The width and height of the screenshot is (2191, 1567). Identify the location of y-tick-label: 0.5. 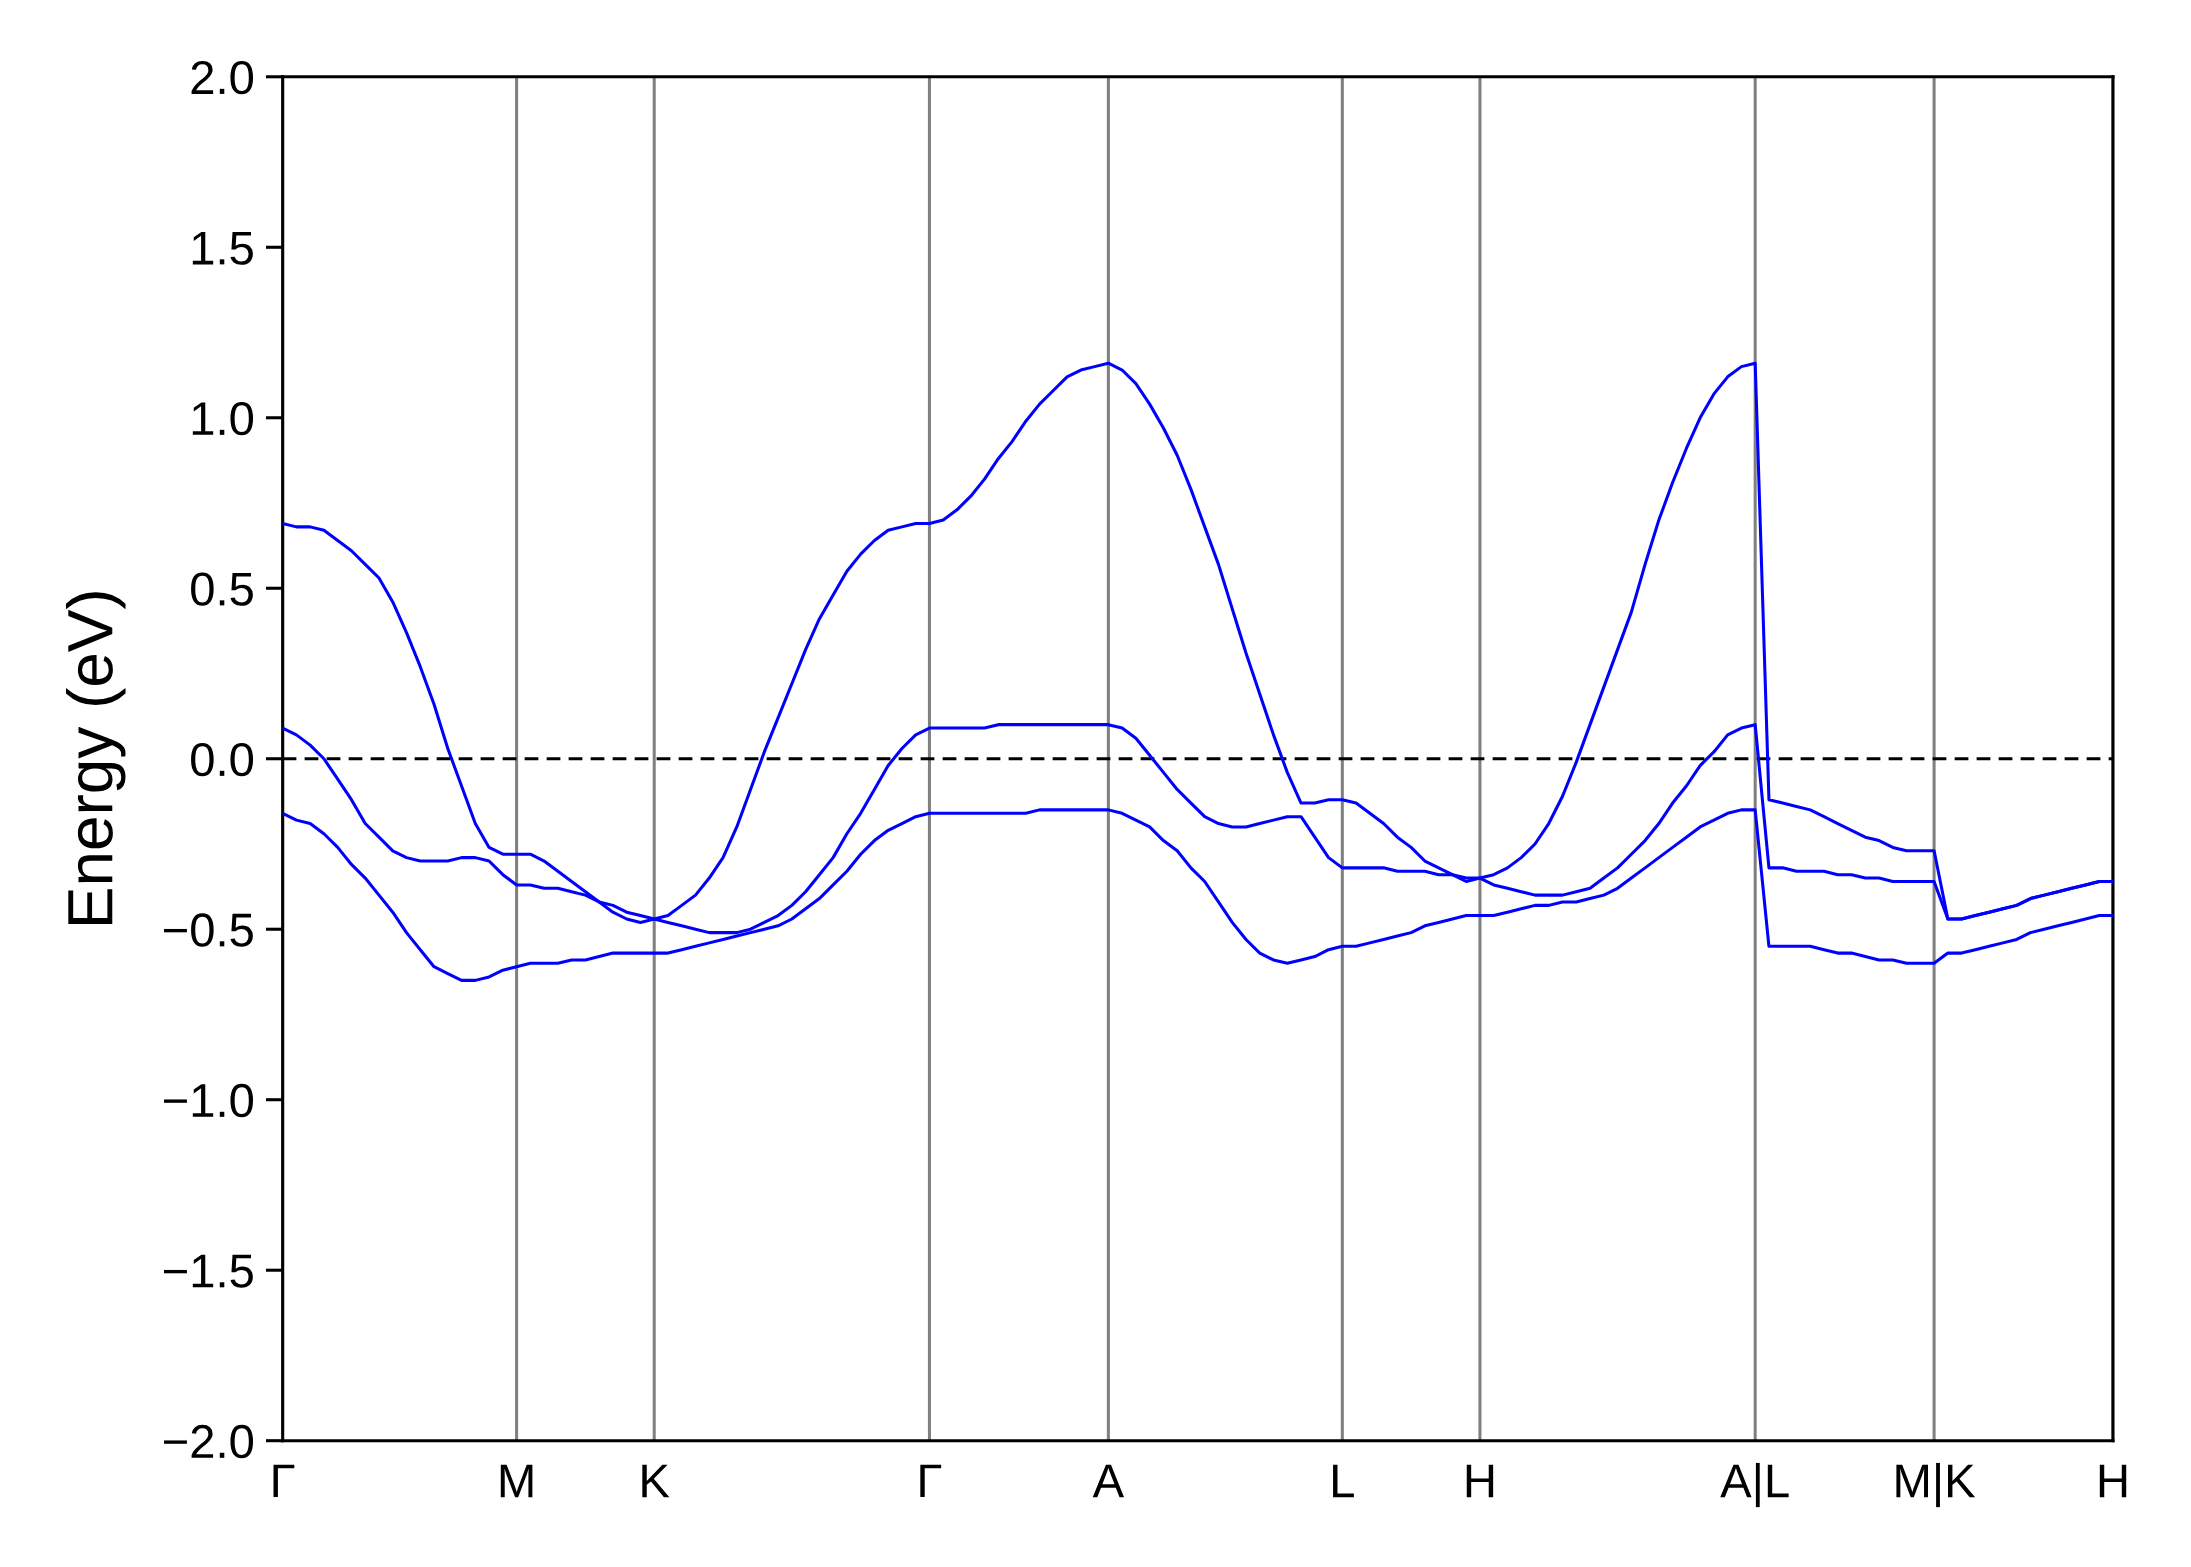
(222, 589).